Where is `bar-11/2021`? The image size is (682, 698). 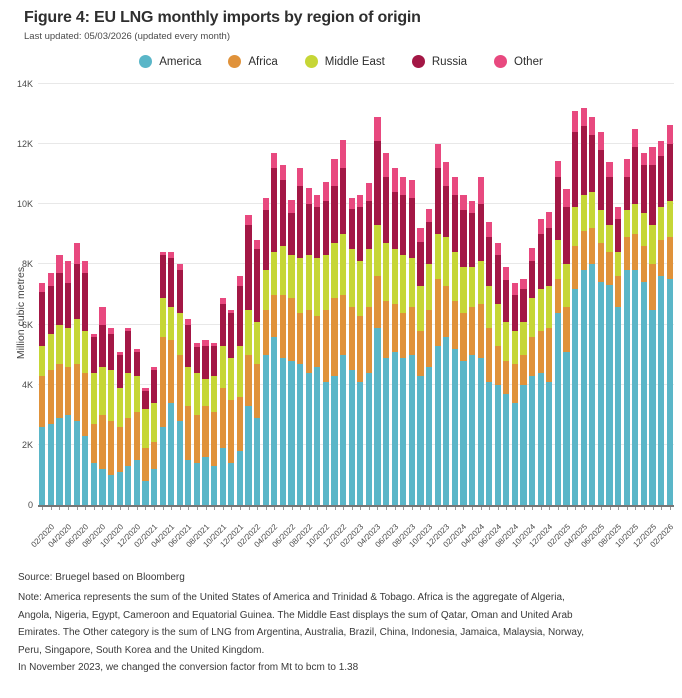 bar-11/2021 is located at coordinates (231, 407).